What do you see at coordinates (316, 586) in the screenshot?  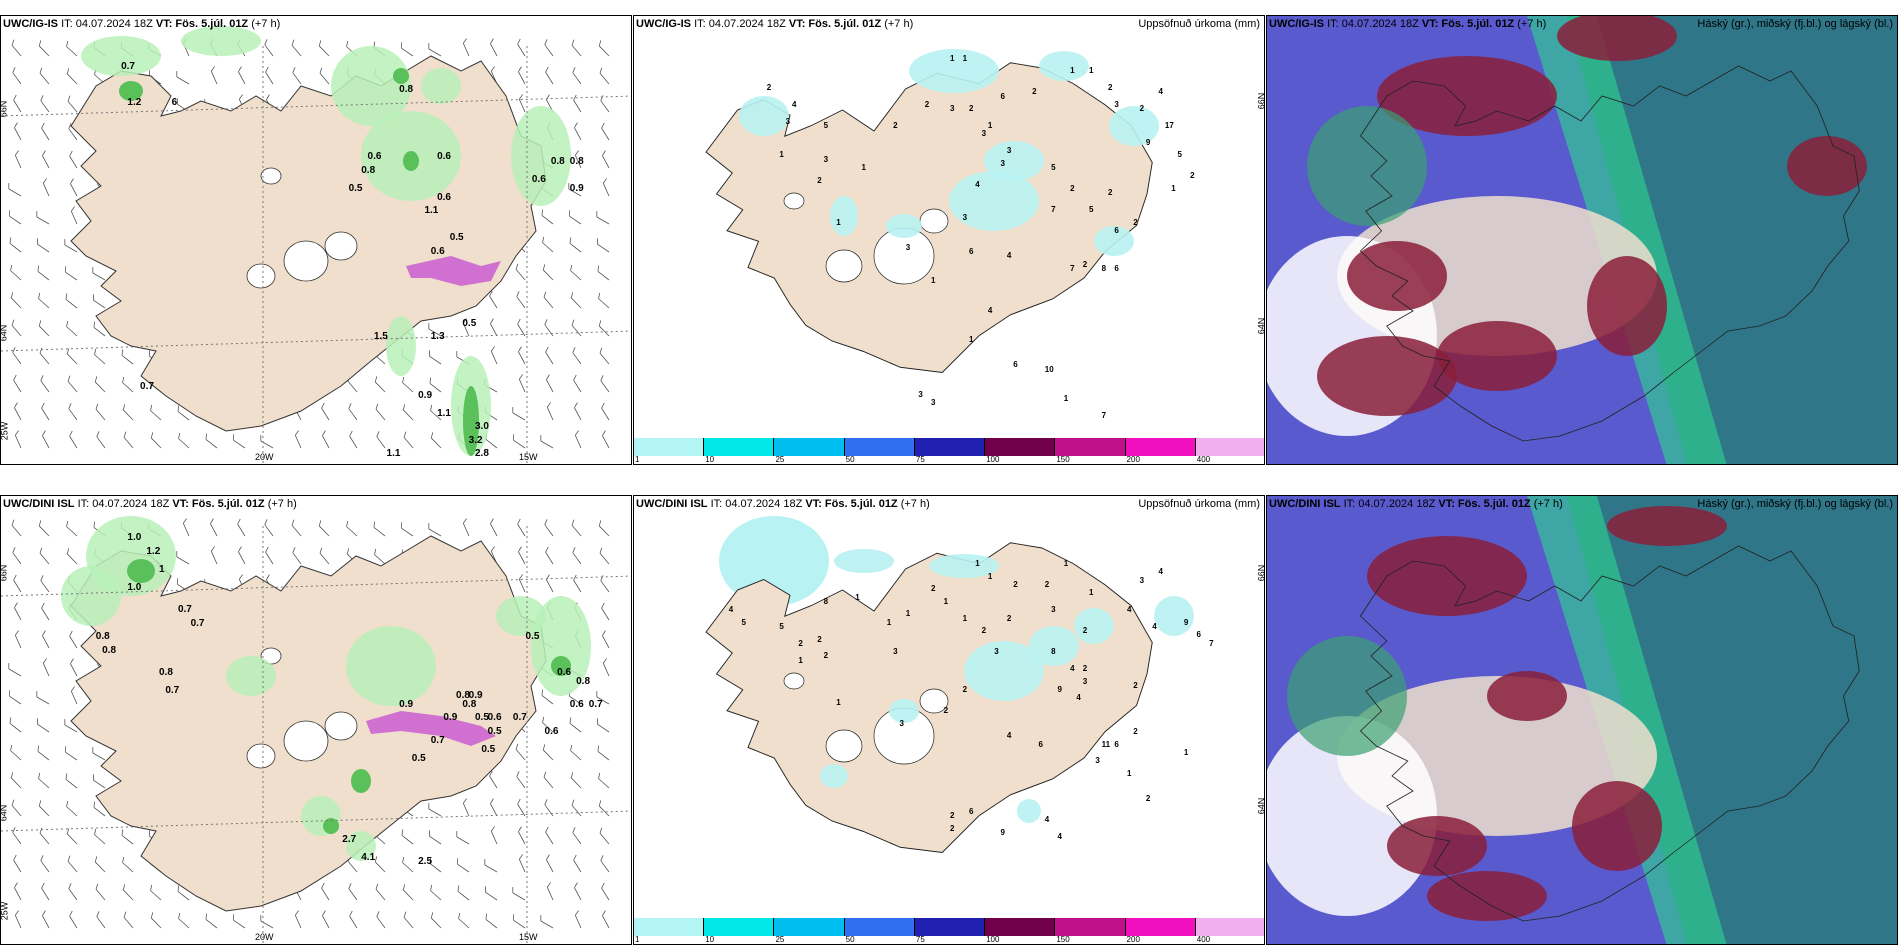 I see `graticule-line` at bounding box center [316, 586].